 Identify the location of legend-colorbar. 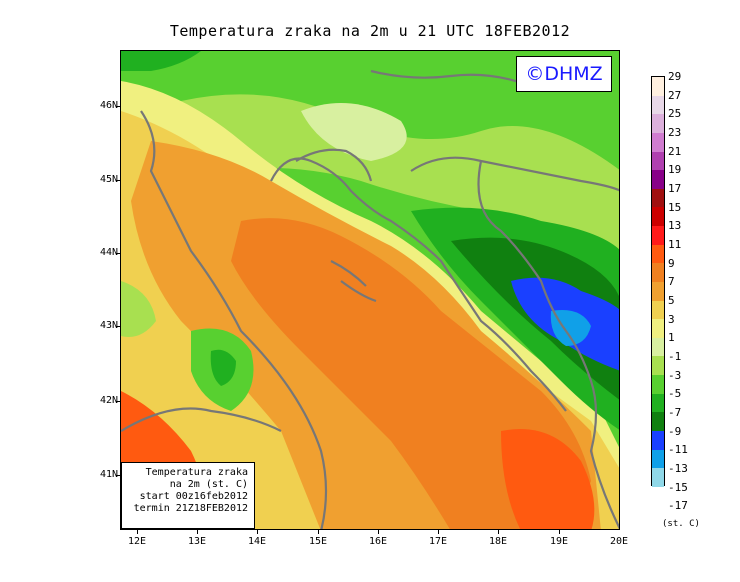
(658, 281).